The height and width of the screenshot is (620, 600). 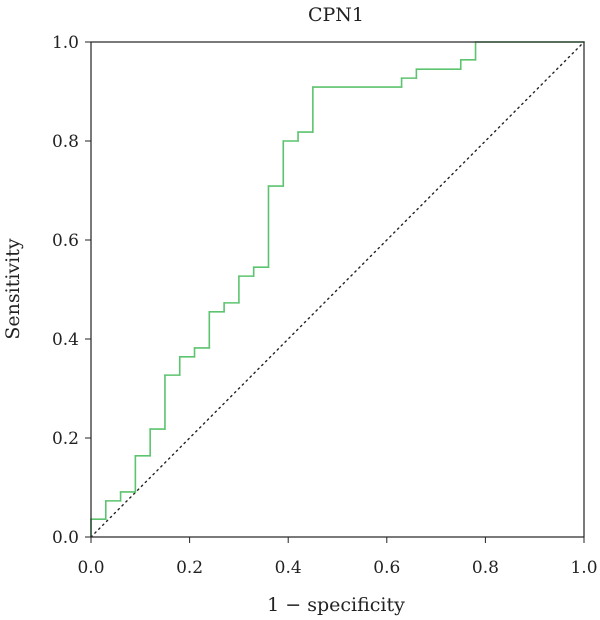 What do you see at coordinates (336, 15) in the screenshot?
I see `chart-title: CPN1` at bounding box center [336, 15].